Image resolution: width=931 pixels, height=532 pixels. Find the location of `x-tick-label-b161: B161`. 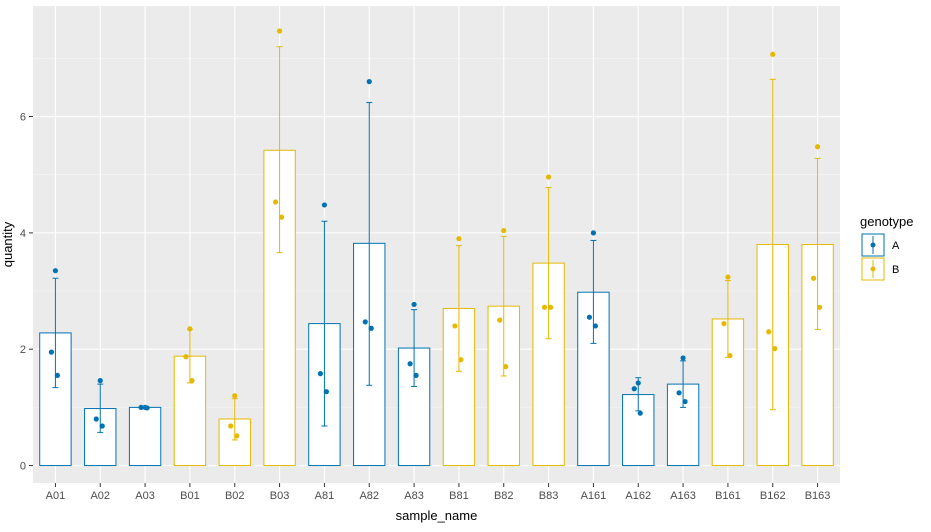

x-tick-label-b161: B161 is located at coordinates (728, 496).